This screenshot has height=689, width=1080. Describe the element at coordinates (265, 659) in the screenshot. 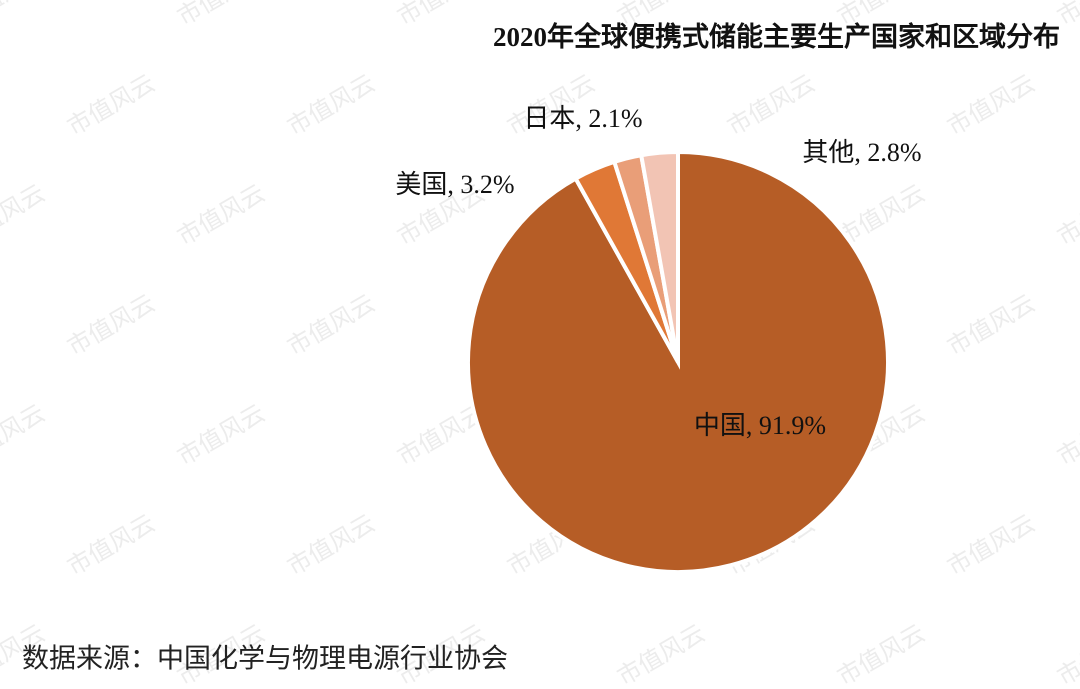

I see `source: 数据来源：中国化学与物理电源行业协会` at that location.